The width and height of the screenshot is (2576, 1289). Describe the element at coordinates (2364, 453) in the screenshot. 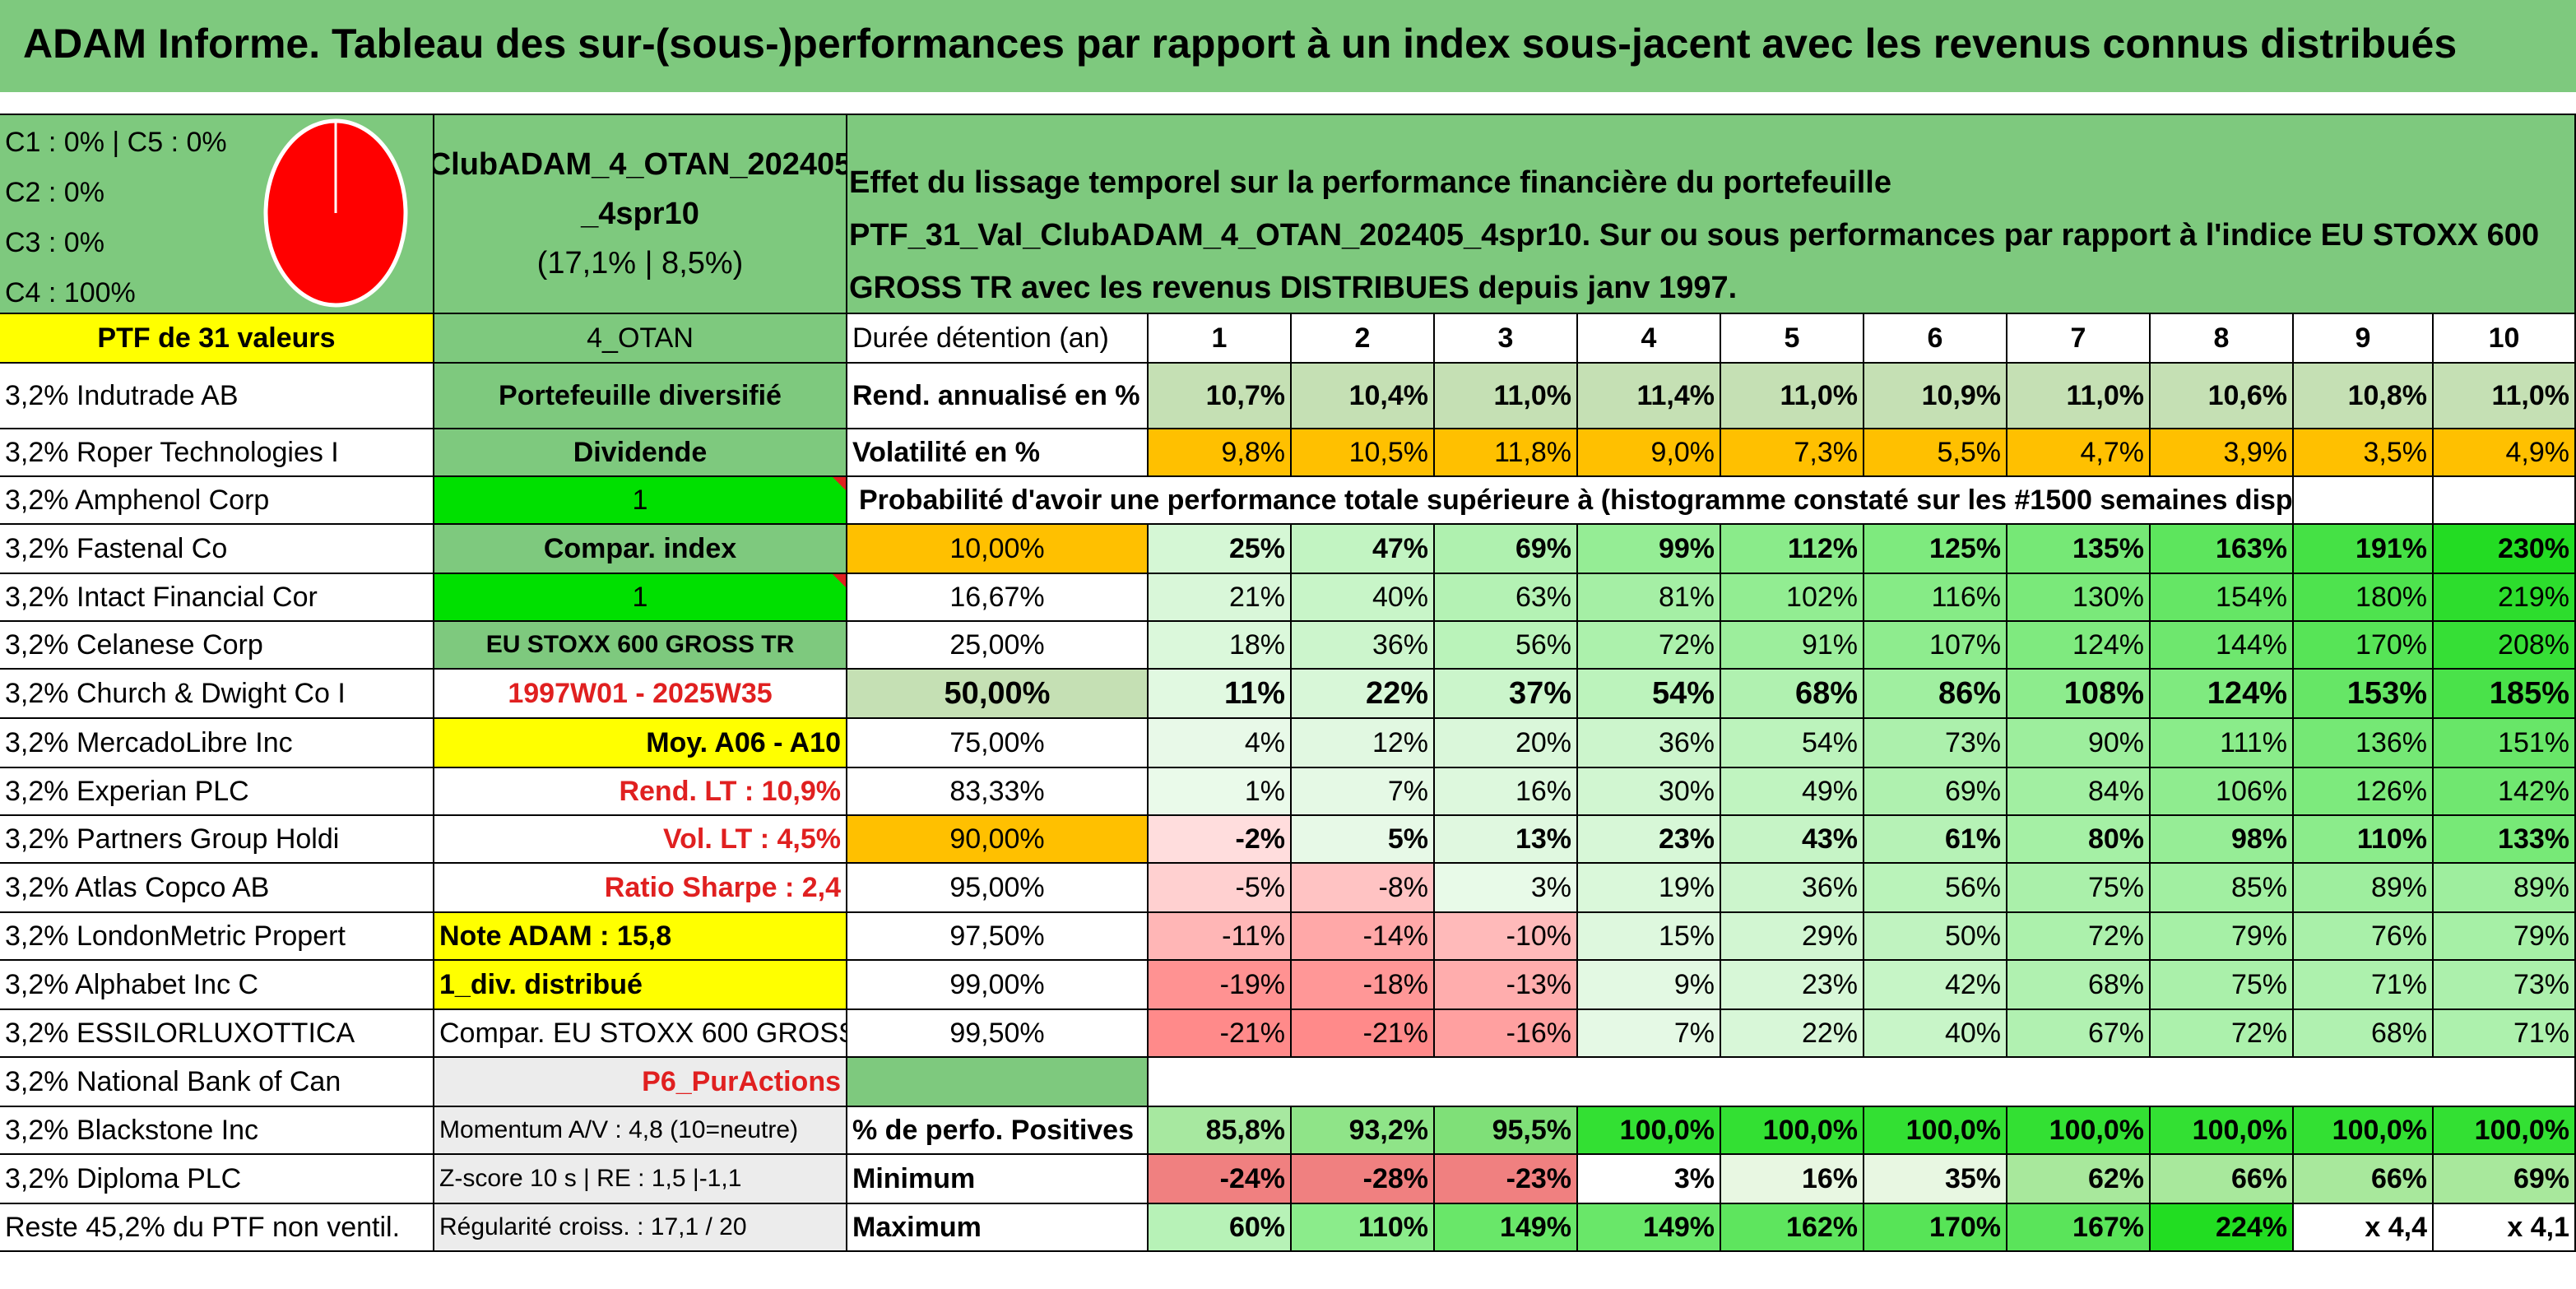

I see `volatility-value: 3,5%` at that location.